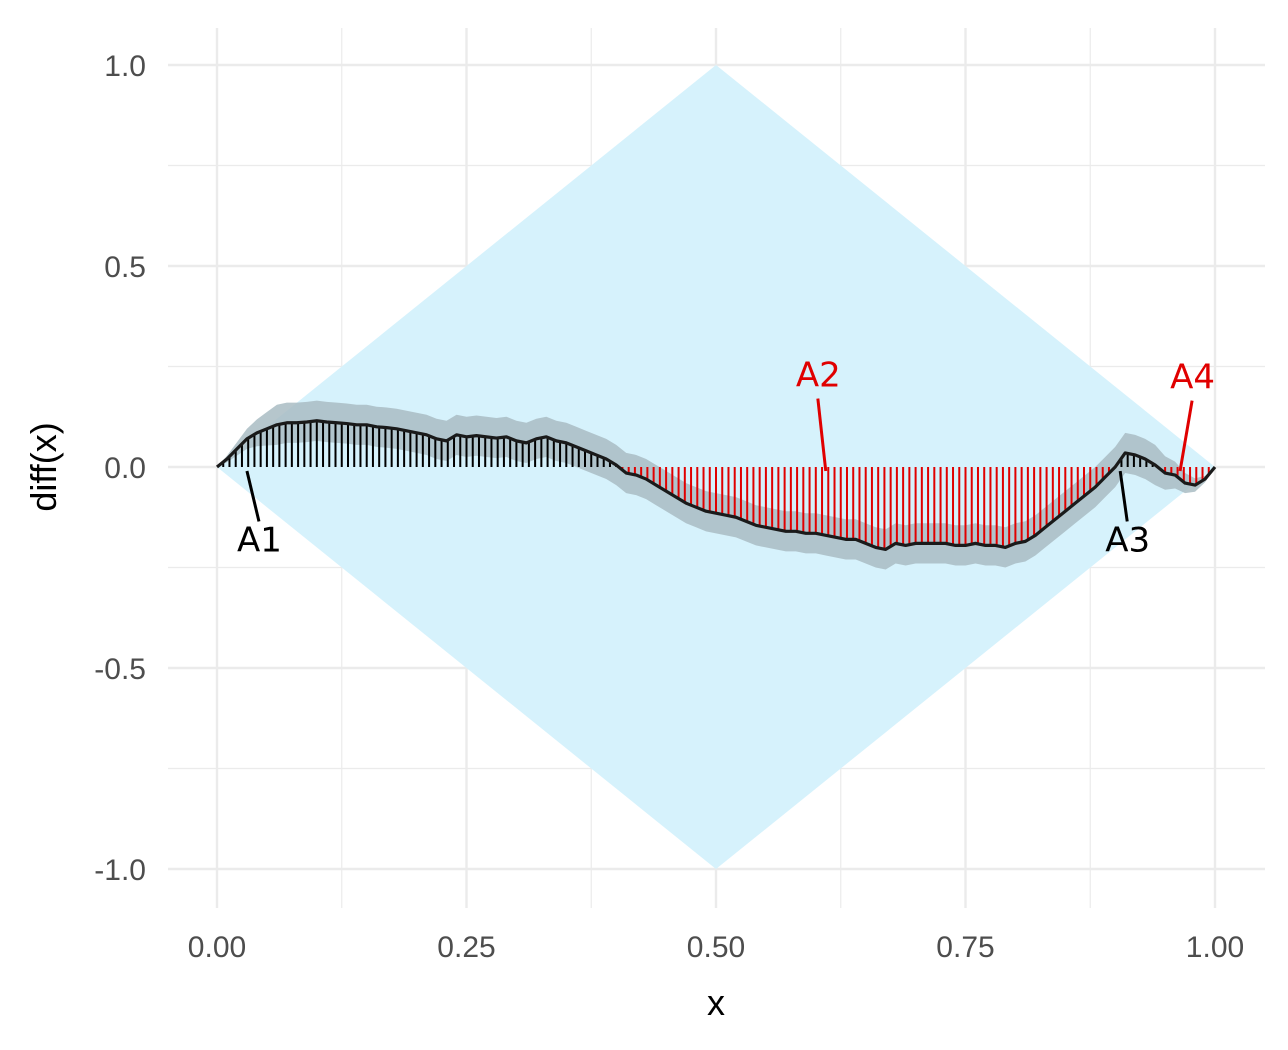  I want to click on x-tick-label: 0.00, so click(217, 947).